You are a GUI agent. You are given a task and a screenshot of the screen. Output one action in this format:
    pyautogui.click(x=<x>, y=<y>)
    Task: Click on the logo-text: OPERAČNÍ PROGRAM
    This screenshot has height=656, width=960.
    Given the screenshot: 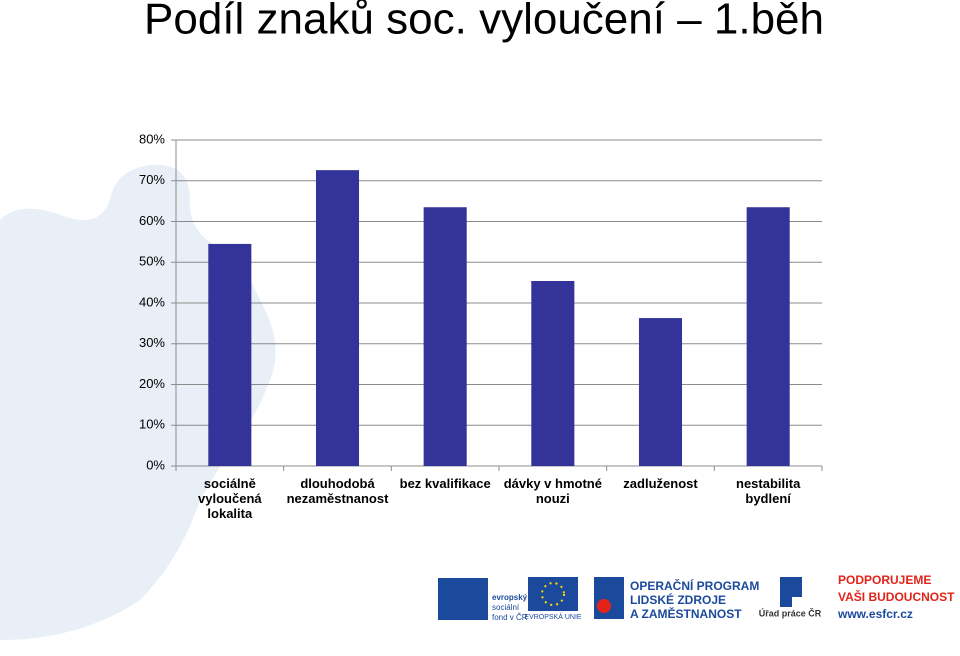 What is the action you would take?
    pyautogui.click(x=694, y=585)
    